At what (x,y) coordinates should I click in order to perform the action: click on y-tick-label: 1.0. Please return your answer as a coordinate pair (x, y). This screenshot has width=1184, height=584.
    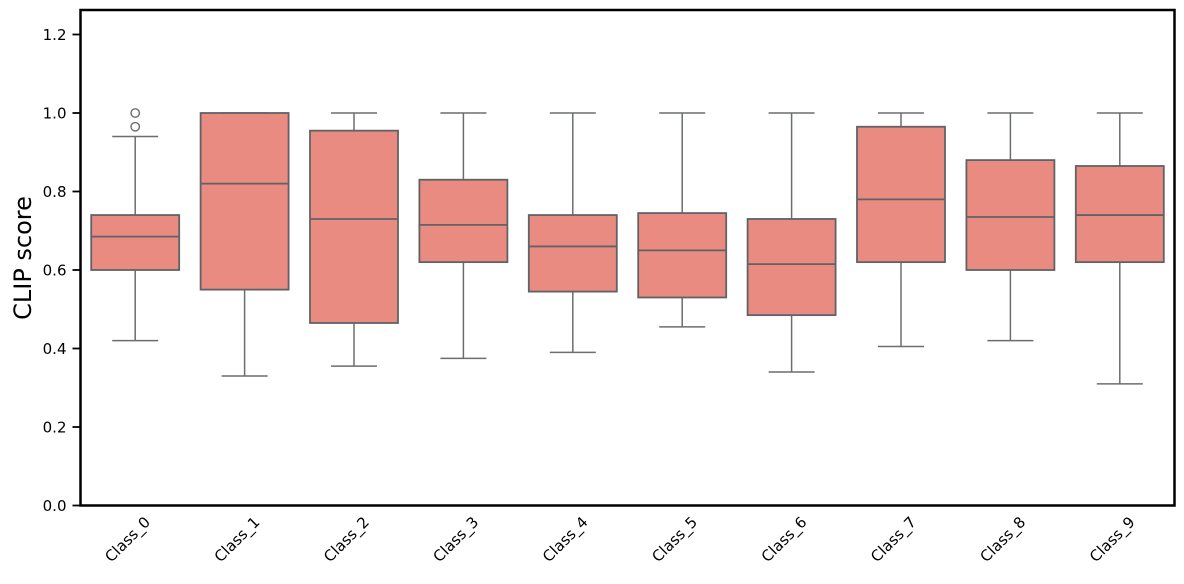
    Looking at the image, I should click on (55, 114).